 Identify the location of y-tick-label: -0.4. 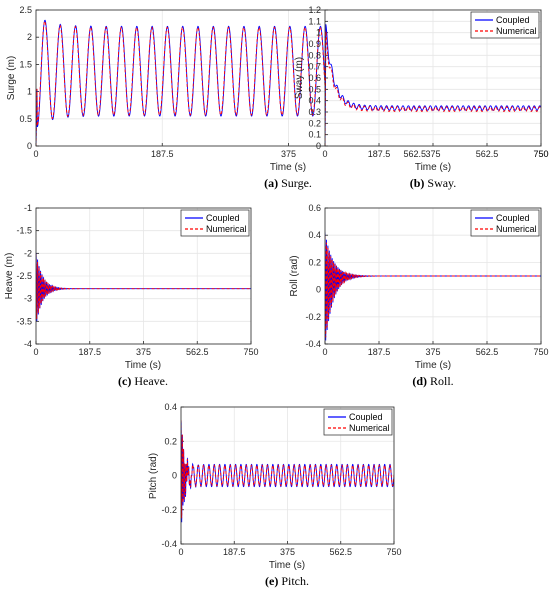
(313, 344).